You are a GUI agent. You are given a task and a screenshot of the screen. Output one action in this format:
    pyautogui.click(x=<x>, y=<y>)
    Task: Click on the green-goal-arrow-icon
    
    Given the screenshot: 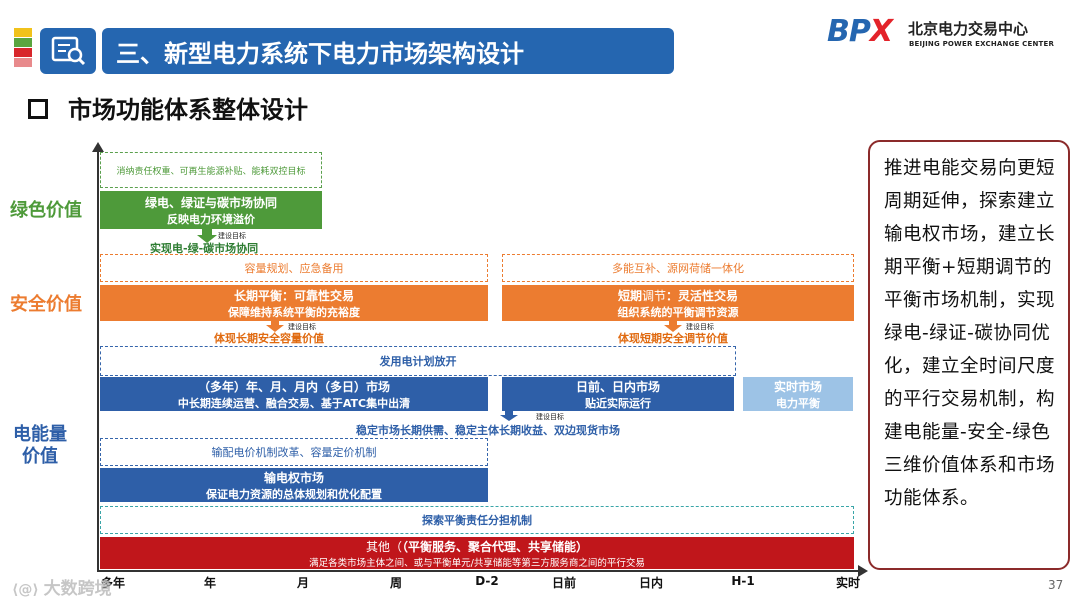 What is the action you would take?
    pyautogui.click(x=207, y=236)
    